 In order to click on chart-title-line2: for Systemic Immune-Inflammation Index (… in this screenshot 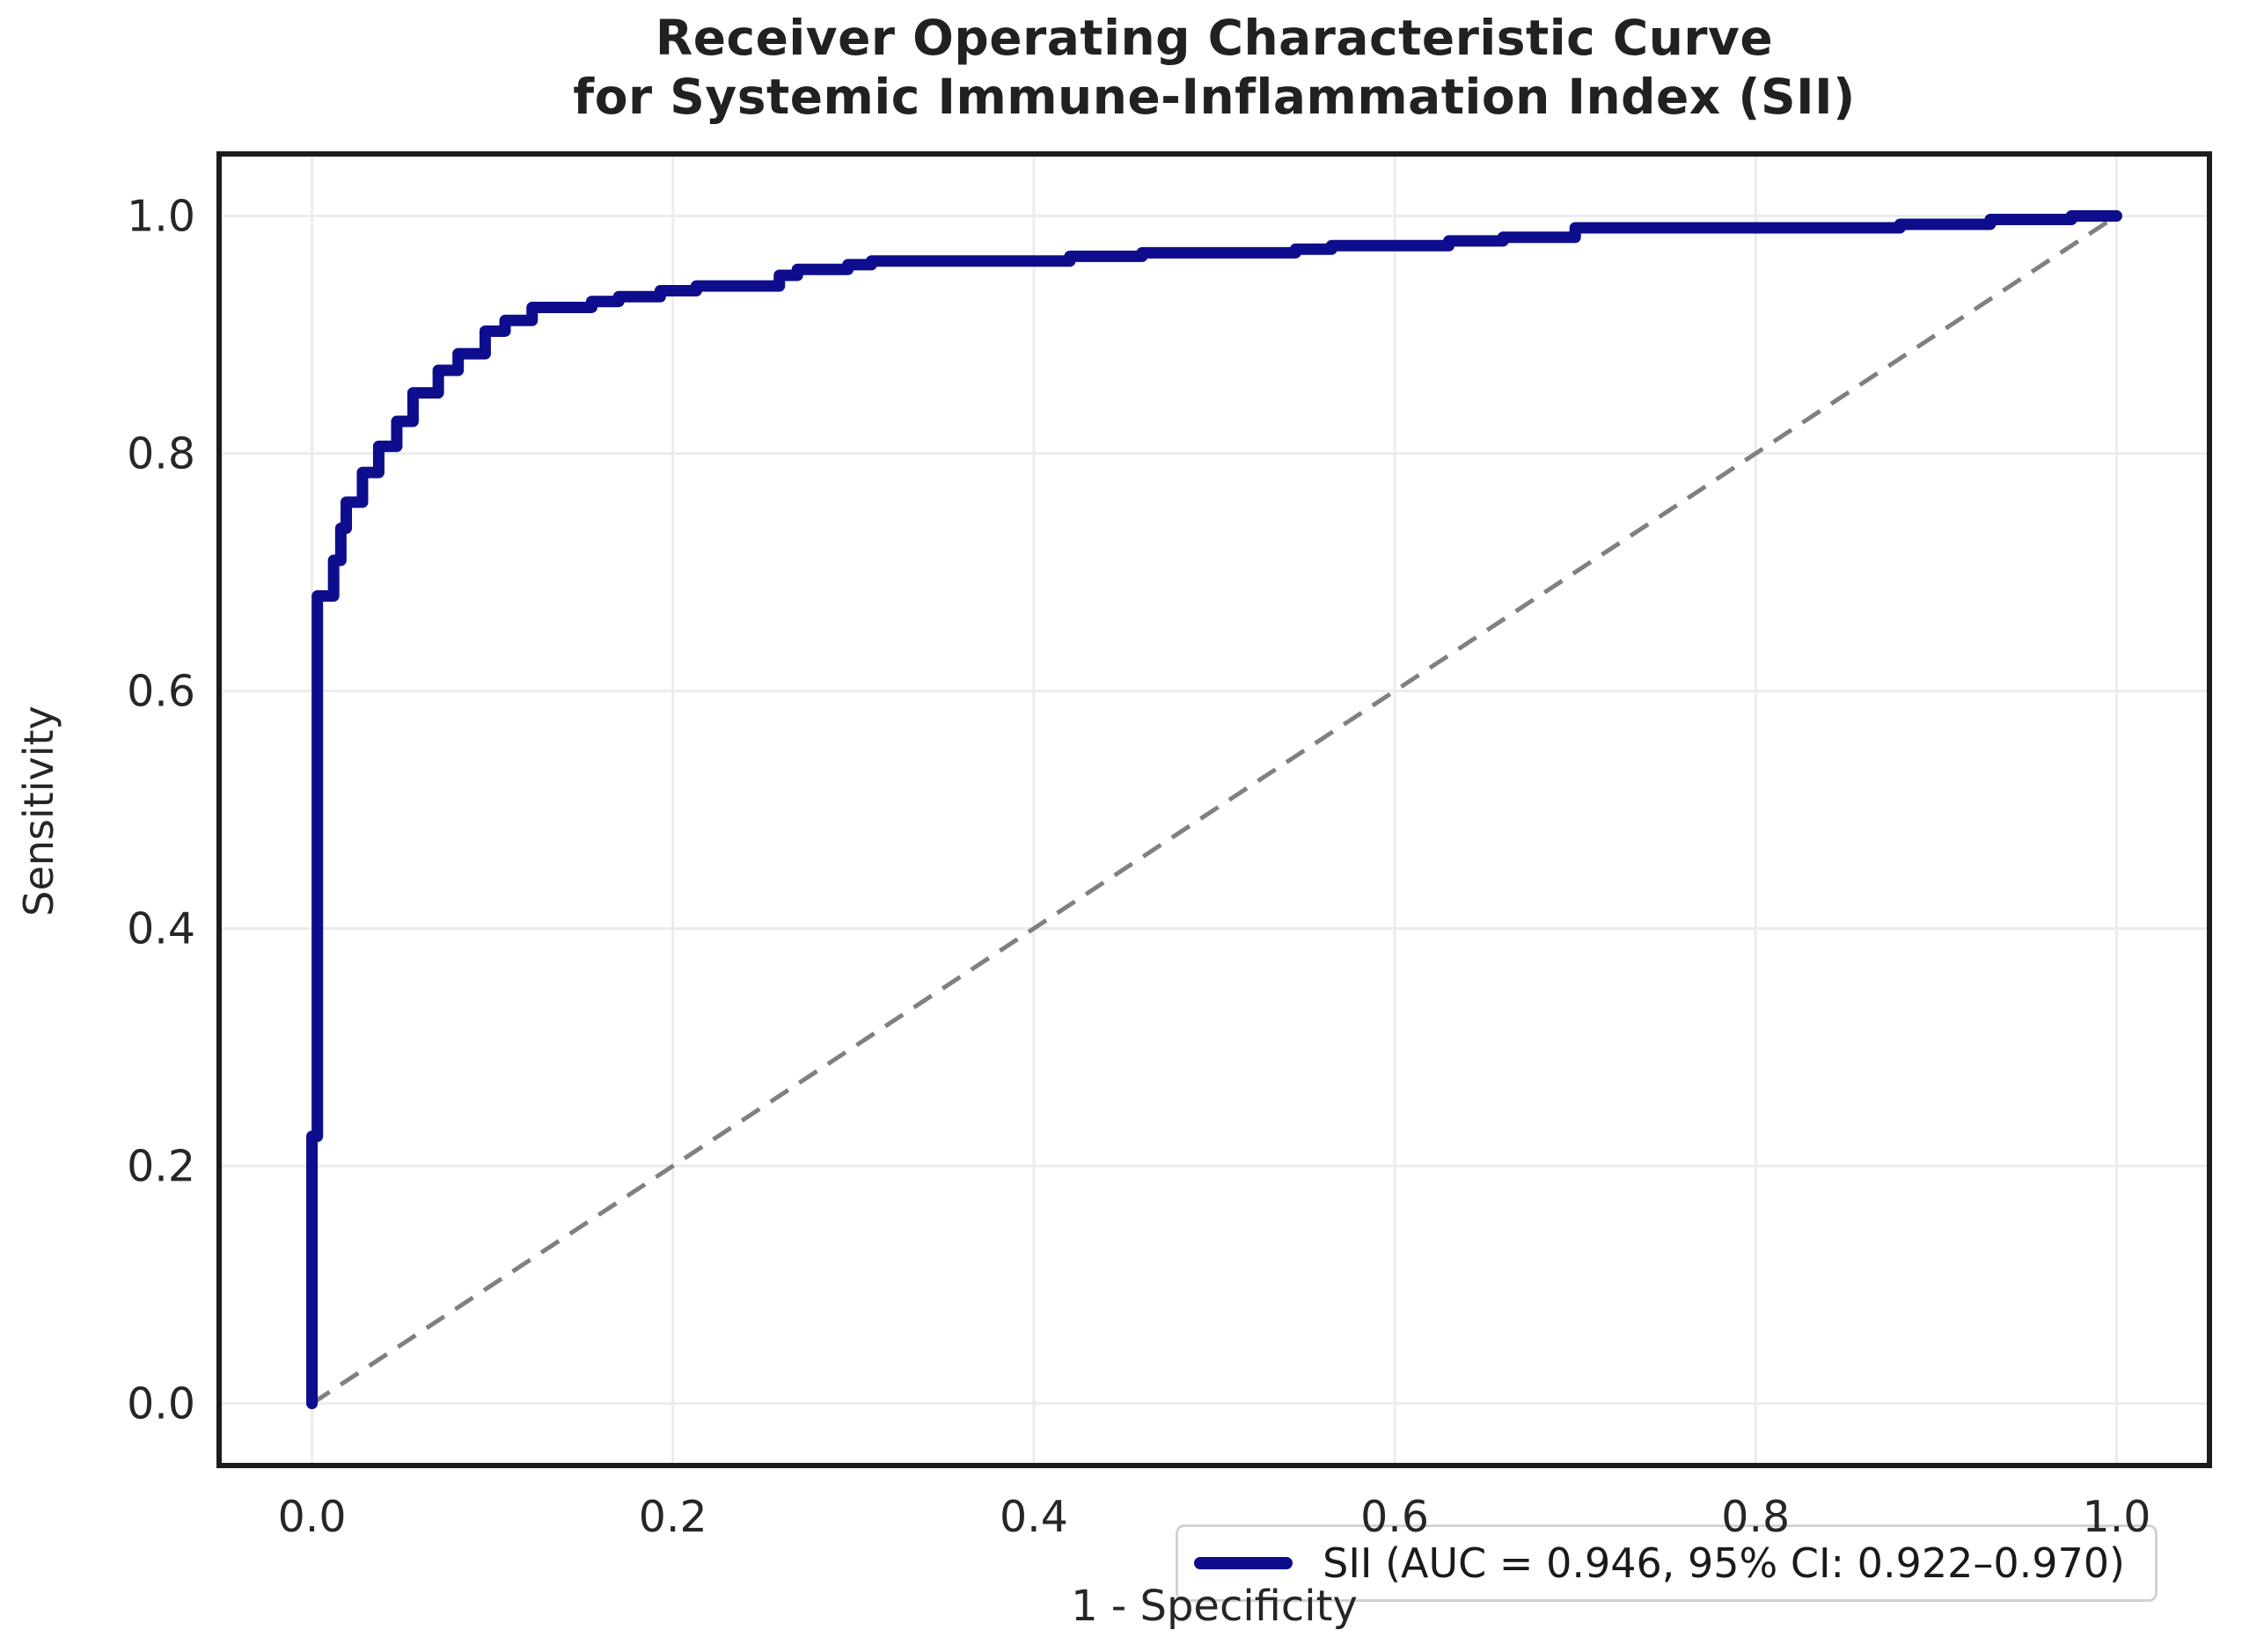, I will do `click(1214, 97)`.